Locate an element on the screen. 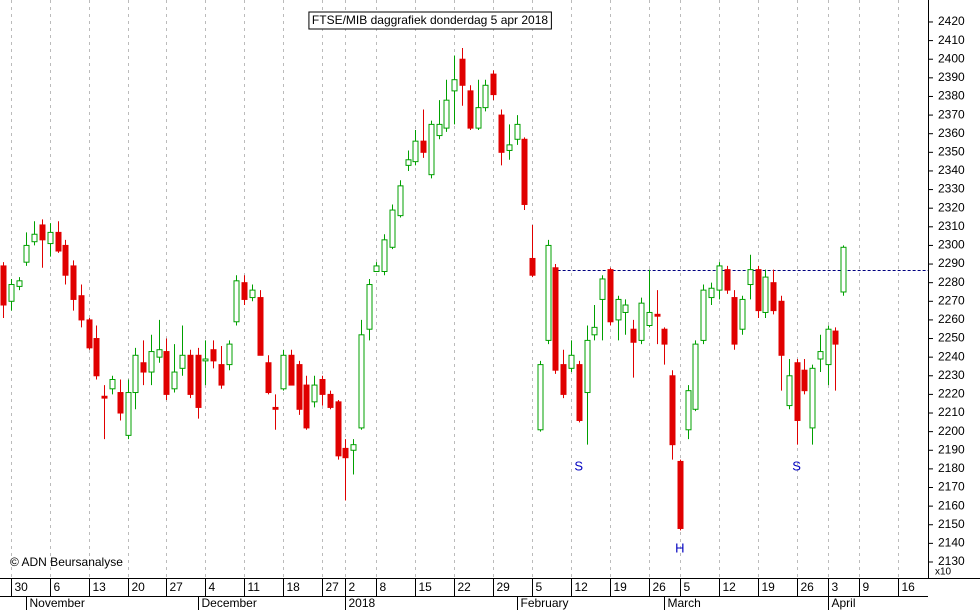  x-tick-label: 19 is located at coordinates (621, 587).